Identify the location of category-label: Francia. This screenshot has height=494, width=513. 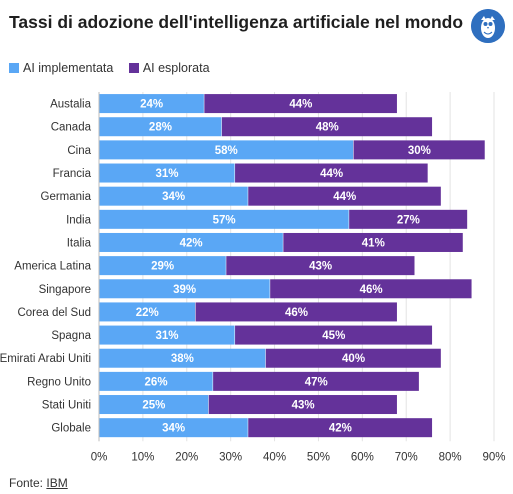
(72, 174).